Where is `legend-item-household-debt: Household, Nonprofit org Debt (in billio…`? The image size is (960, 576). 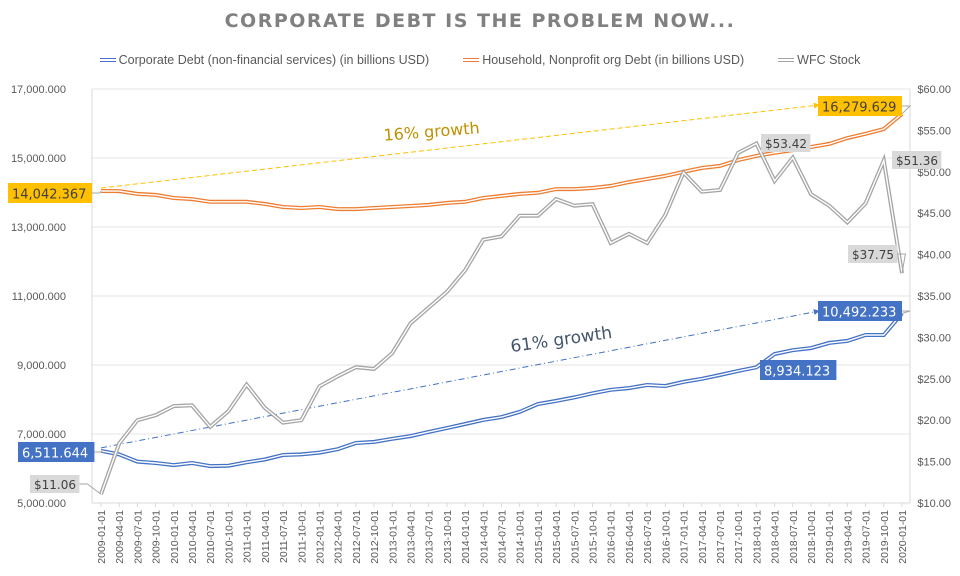 legend-item-household-debt: Household, Nonprofit org Debt (in billio… is located at coordinates (603, 60).